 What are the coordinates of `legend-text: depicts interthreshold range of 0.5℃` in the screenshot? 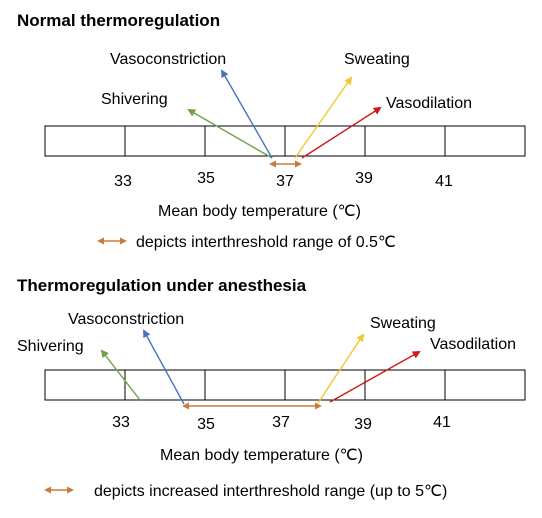 It's located at (266, 242).